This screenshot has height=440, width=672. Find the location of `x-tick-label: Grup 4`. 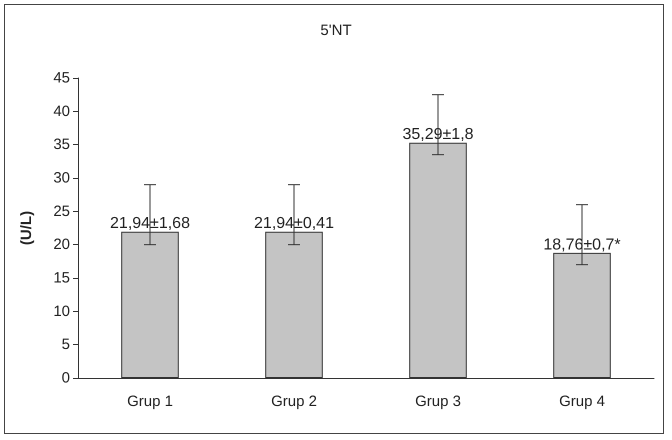

x-tick-label: Grup 4 is located at coordinates (582, 401).